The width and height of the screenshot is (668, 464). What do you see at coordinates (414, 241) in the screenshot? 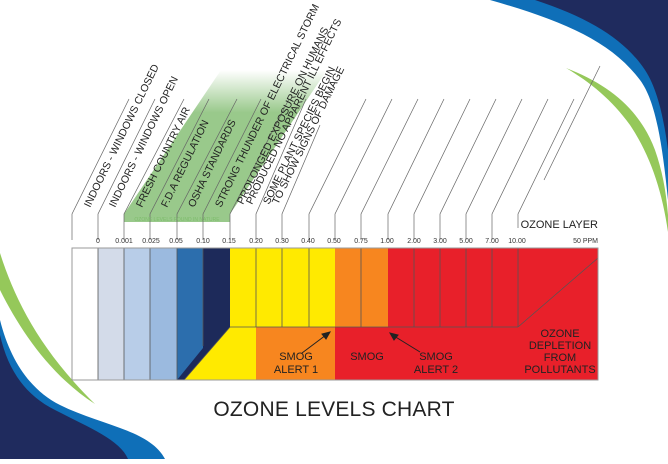
I see `tick-label: 2.00` at bounding box center [414, 241].